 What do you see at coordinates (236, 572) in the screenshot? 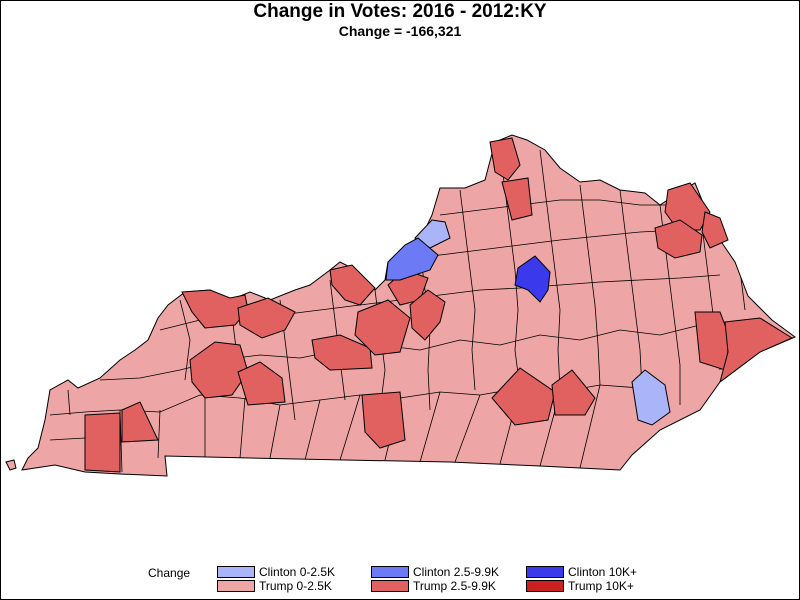
I see `legend-swatch-clinton-0-2-5k` at bounding box center [236, 572].